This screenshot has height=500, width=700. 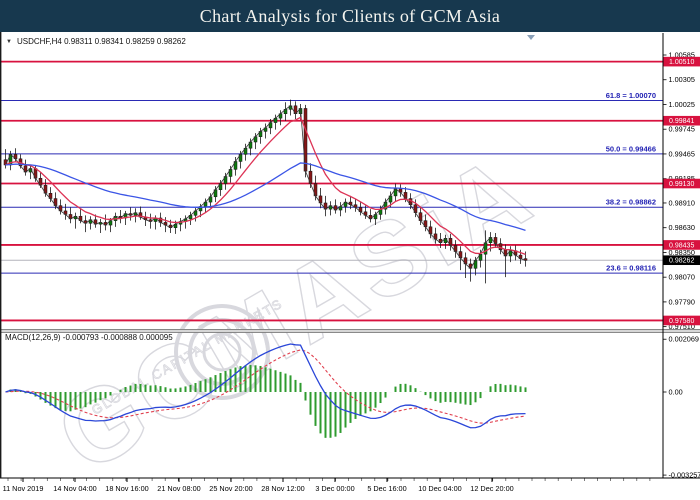 I want to click on svg-text: 0.97510, so click(x=682, y=326).